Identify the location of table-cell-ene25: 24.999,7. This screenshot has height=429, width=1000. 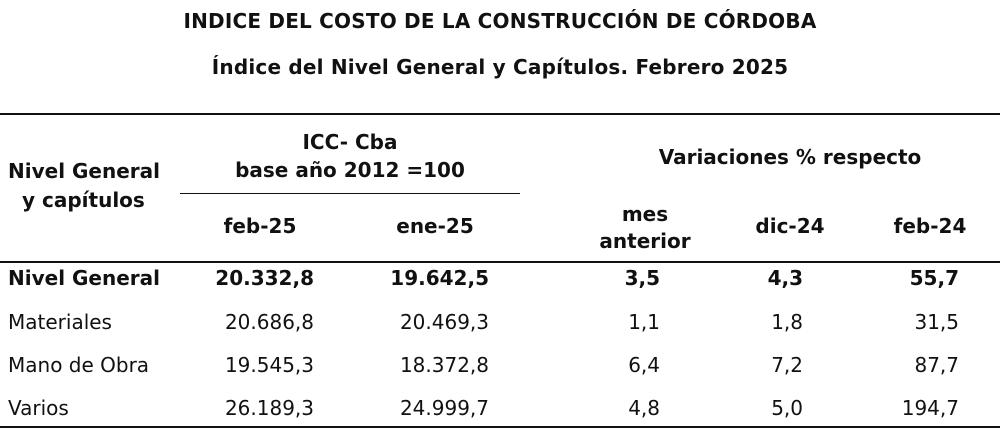
(444, 408).